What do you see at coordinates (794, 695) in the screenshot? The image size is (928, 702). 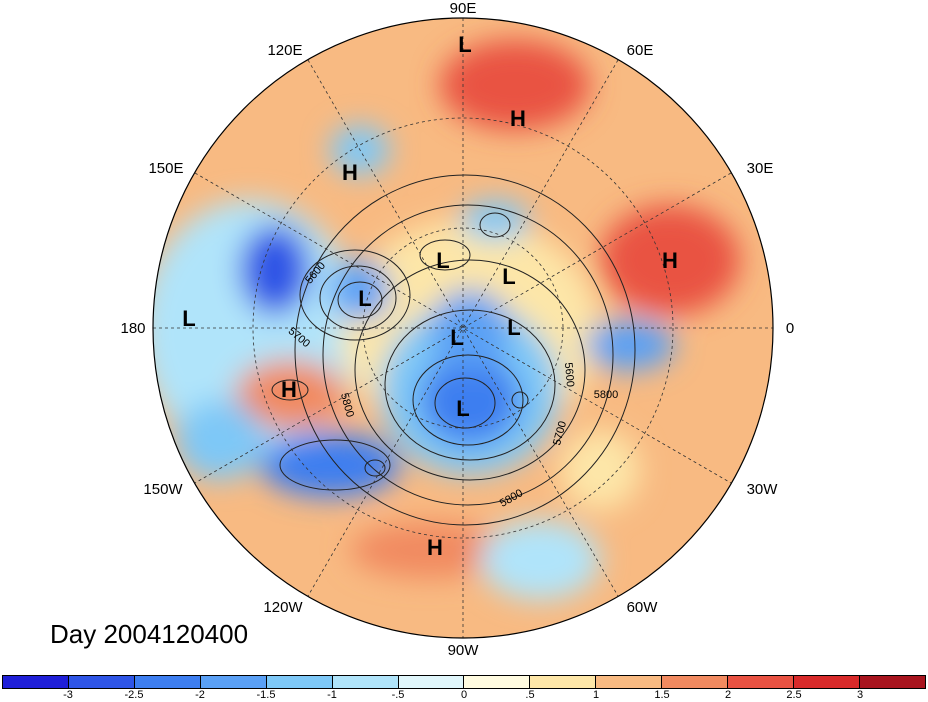 I see `colorbar-tick-label: 2.5` at bounding box center [794, 695].